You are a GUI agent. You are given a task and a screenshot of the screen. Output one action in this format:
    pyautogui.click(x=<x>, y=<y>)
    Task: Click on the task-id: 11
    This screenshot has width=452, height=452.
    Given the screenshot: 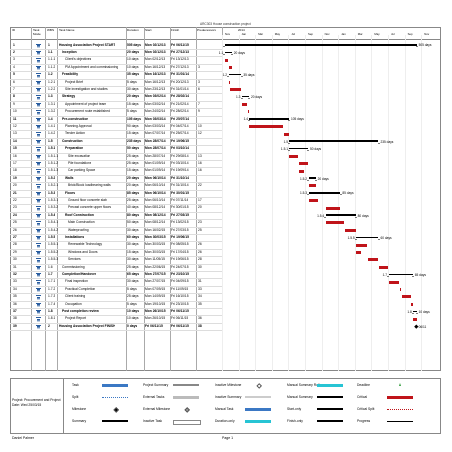 What is the action you would take?
    pyautogui.click(x=15, y=118)
    